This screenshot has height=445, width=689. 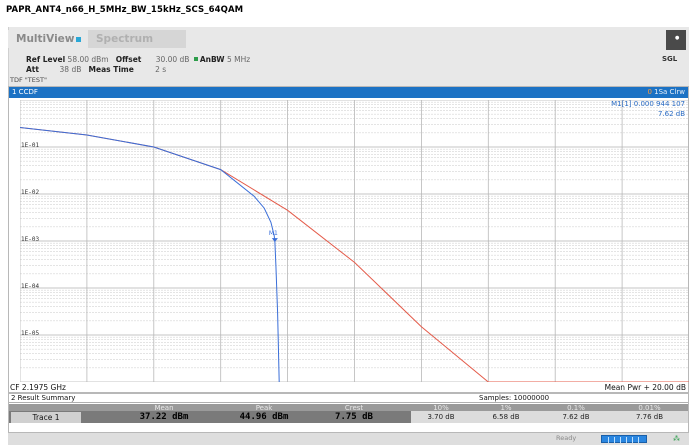 What do you see at coordinates (576, 417) in the screenshot?
I see `pct-01-value: 7.62 dB` at bounding box center [576, 417].